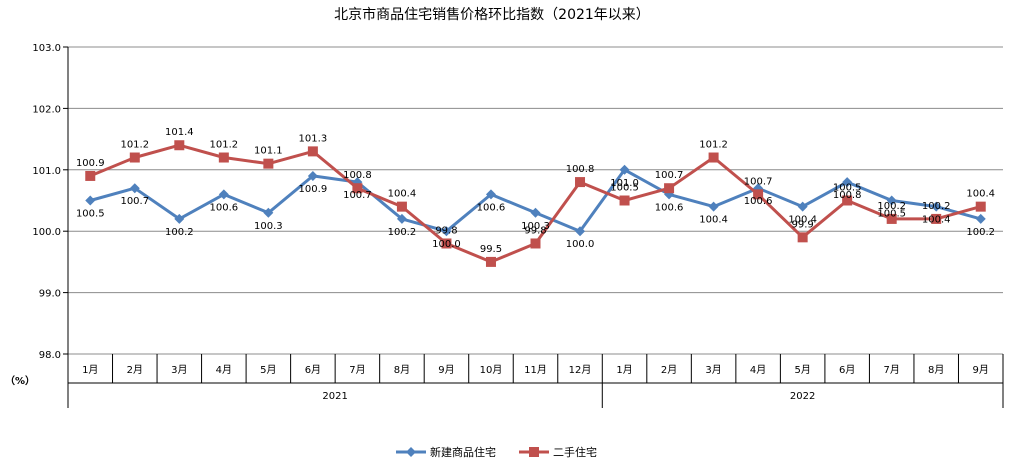  What do you see at coordinates (313, 370) in the screenshot?
I see `x-tick-label: 6月` at bounding box center [313, 370].